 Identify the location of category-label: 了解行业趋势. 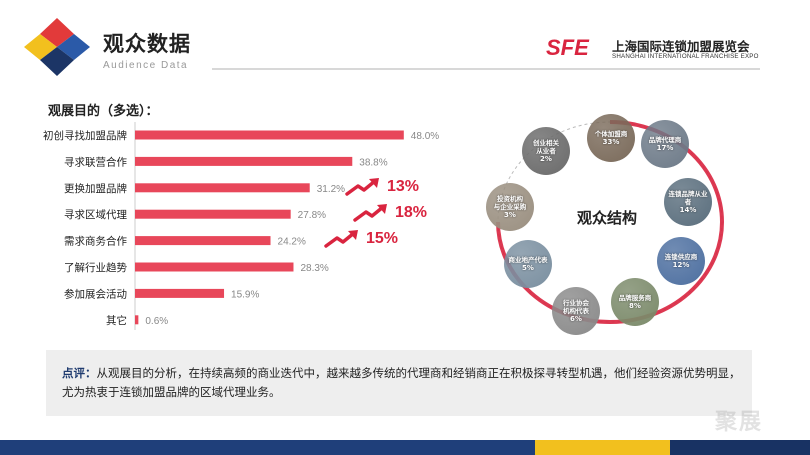
(95, 267).